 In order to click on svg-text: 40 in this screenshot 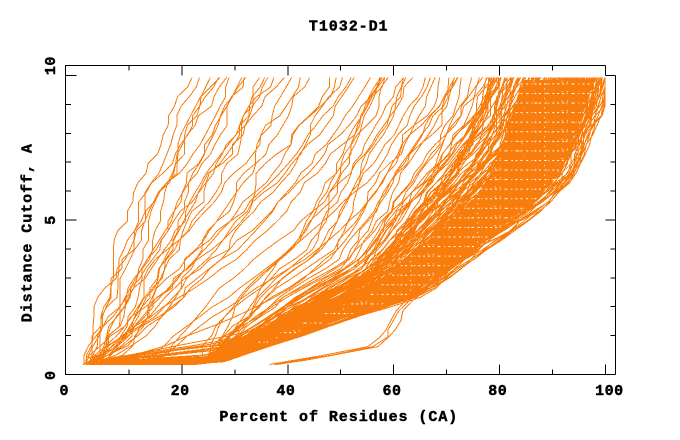, I will do `click(285, 391)`.